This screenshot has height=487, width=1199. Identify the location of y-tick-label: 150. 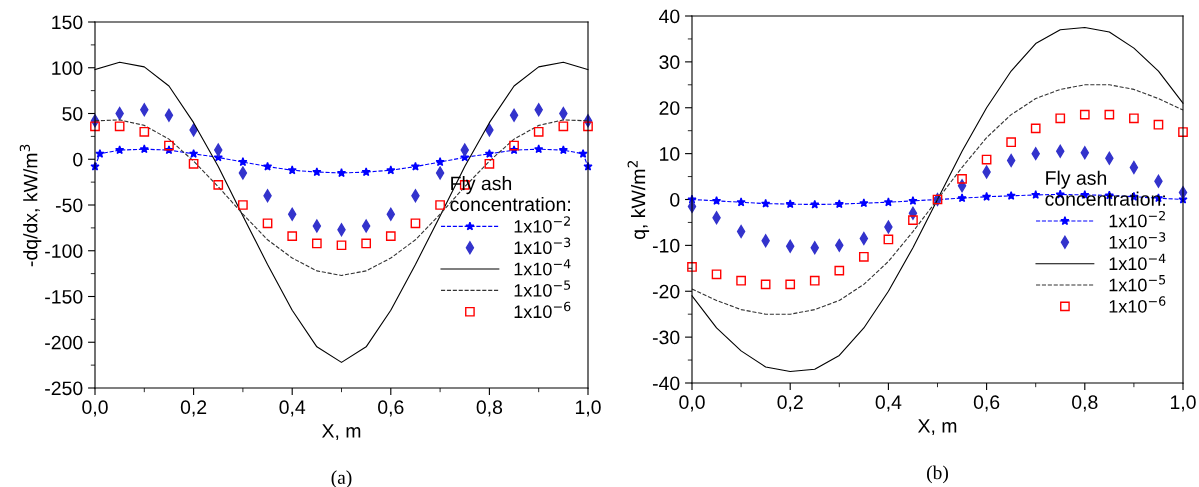
(67, 22).